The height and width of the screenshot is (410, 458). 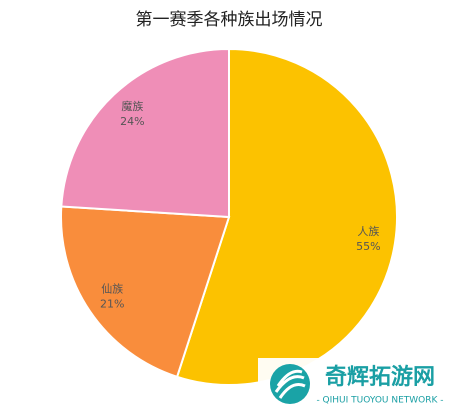 What do you see at coordinates (112, 303) in the screenshot?
I see `slice-value-label: 21%` at bounding box center [112, 303].